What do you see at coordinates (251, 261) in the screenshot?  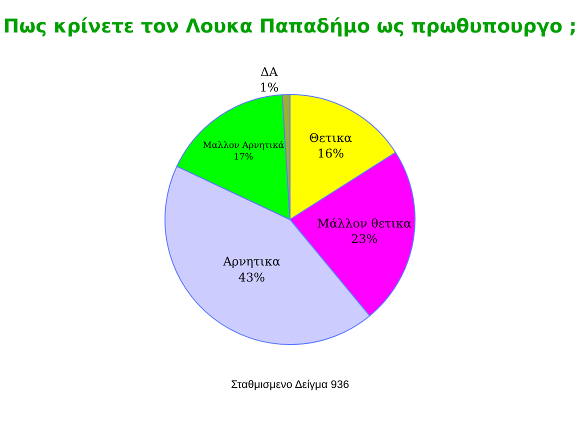 I see `slice-label: Αρνητικα` at bounding box center [251, 261].